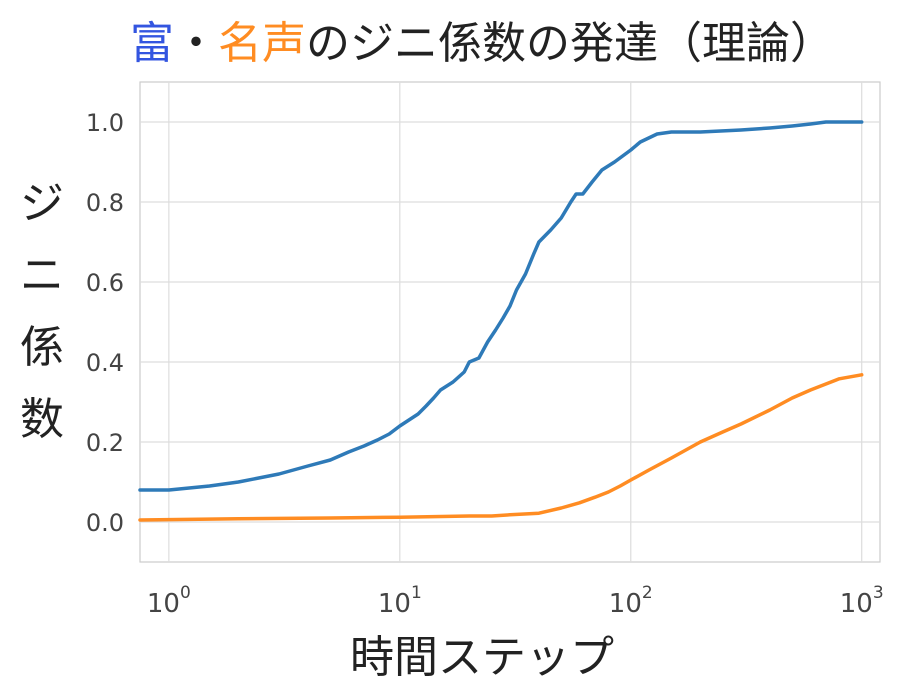  I want to click on y-axis-label: ジニ係数, so click(42, 311).